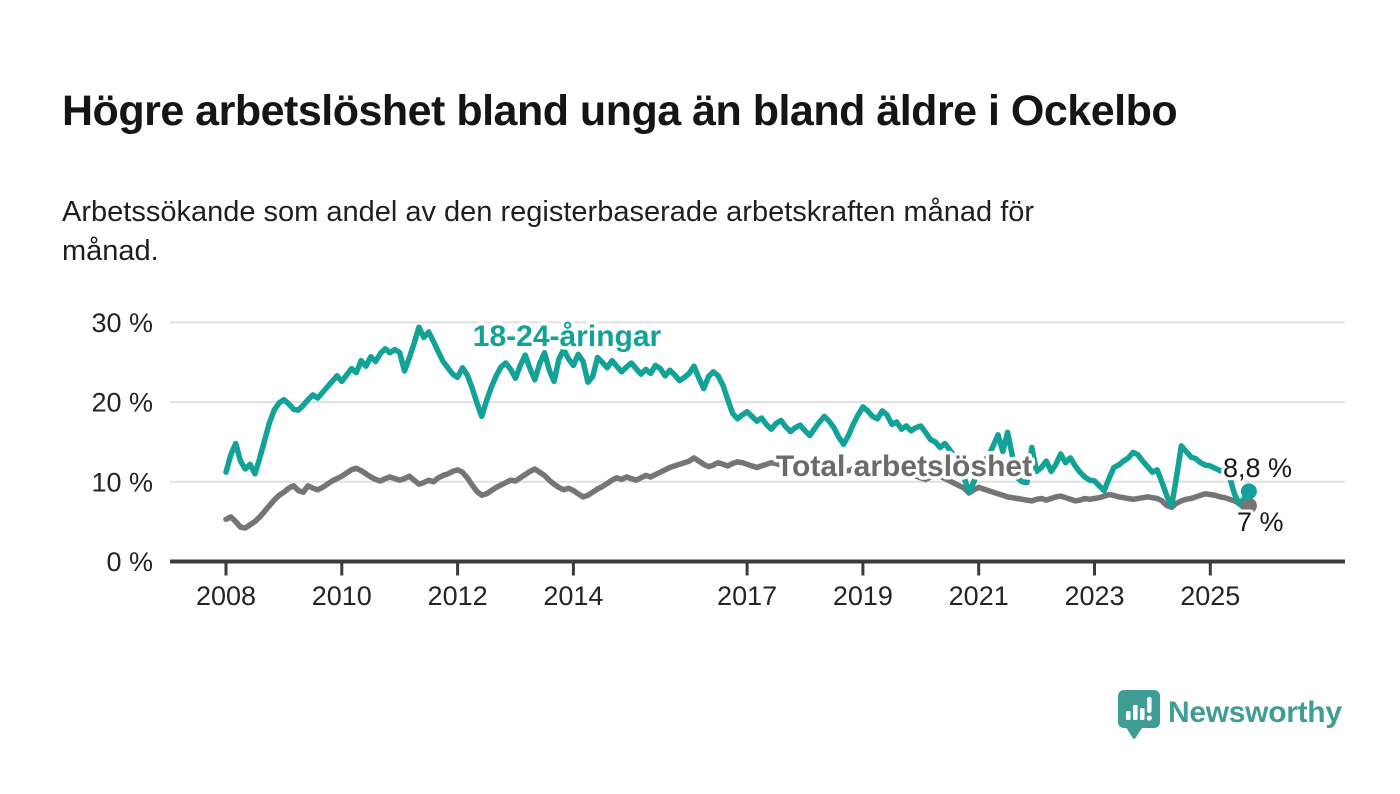 This screenshot has height=794, width=1400. Describe the element at coordinates (129, 562) in the screenshot. I see `y-tick-label-0: 0 %` at that location.